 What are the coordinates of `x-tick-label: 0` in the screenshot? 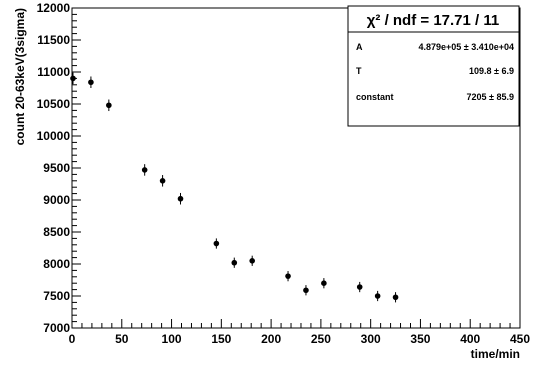 It's located at (72, 339).